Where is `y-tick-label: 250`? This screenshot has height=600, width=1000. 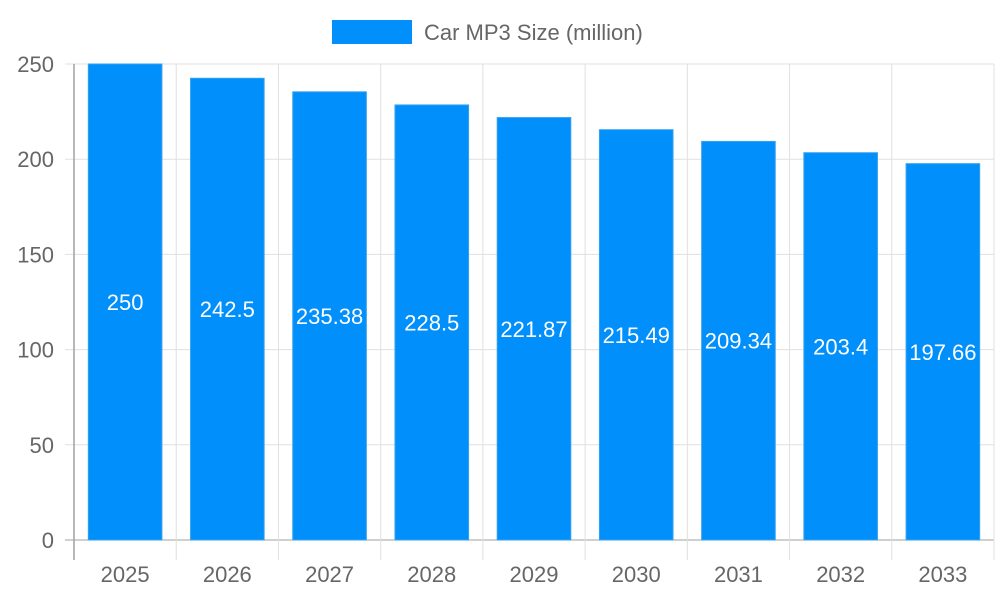 y-tick-label: 250 is located at coordinates (35, 64).